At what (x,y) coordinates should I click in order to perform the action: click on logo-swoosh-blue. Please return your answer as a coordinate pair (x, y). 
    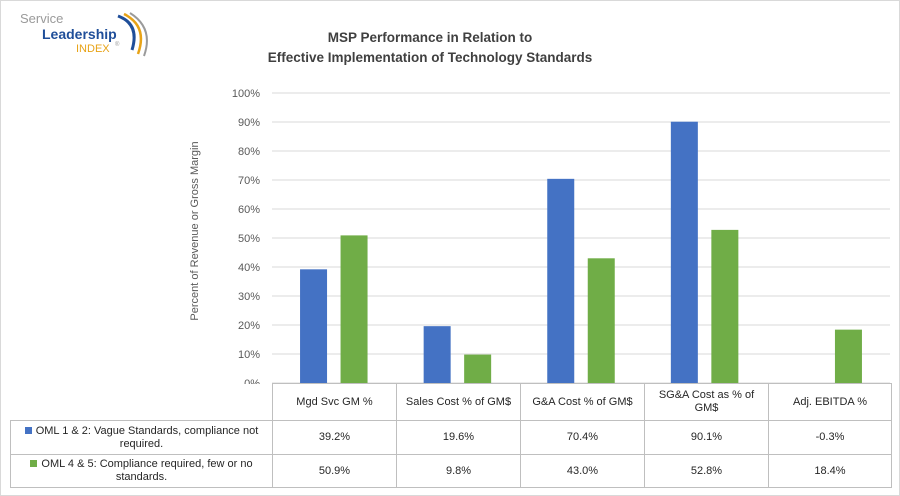
    Looking at the image, I should click on (126, 32).